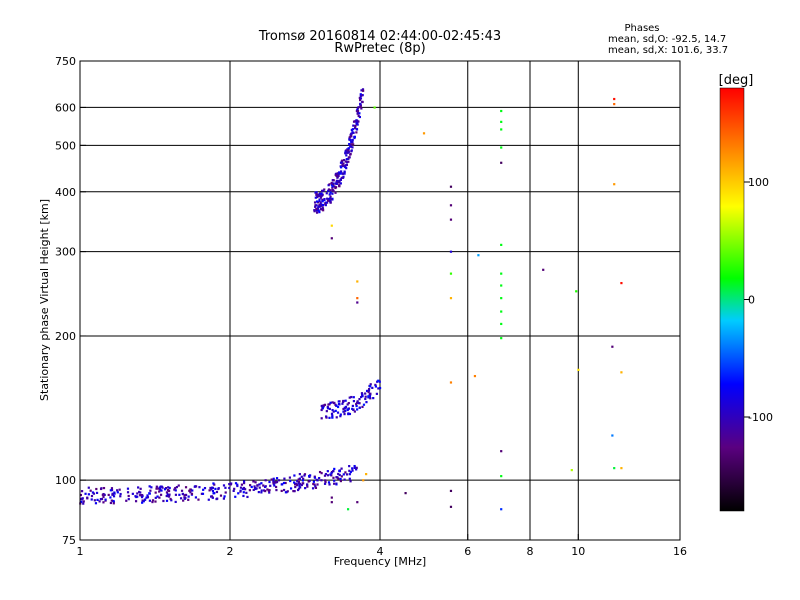 The height and width of the screenshot is (600, 800). What do you see at coordinates (530, 551) in the screenshot?
I see `x-tick-label: 8` at bounding box center [530, 551].